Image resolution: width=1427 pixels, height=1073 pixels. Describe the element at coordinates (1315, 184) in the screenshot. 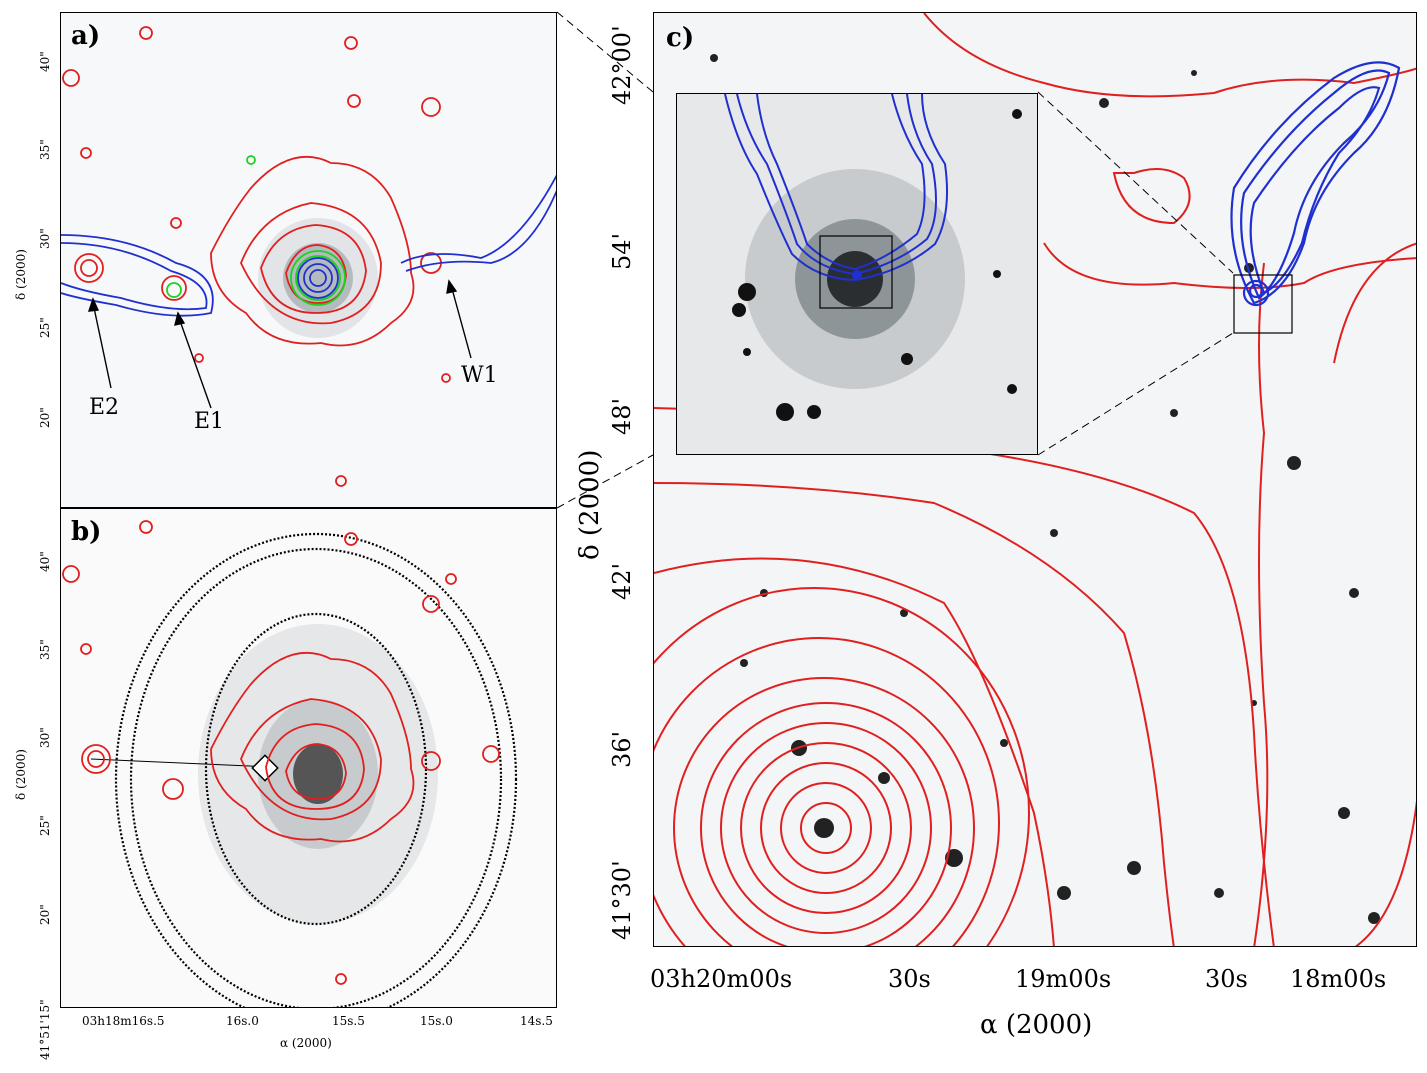

I see `radio-tail-contours` at that location.